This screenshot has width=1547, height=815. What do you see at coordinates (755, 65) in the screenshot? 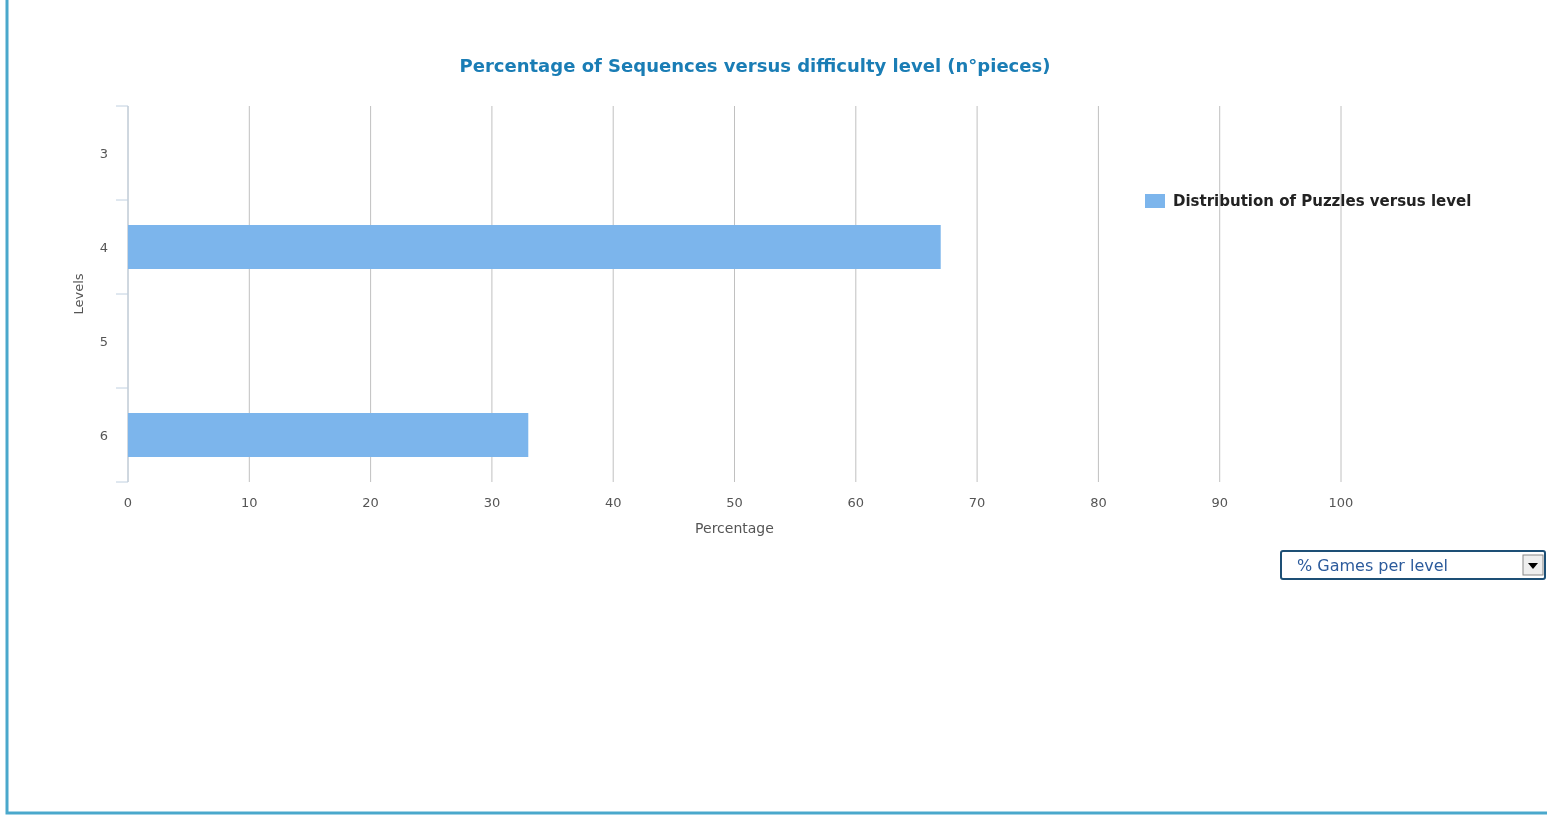
I see `chart-title: Percentage of Sequences versus difficulty level (n°pieces)` at bounding box center [755, 65].